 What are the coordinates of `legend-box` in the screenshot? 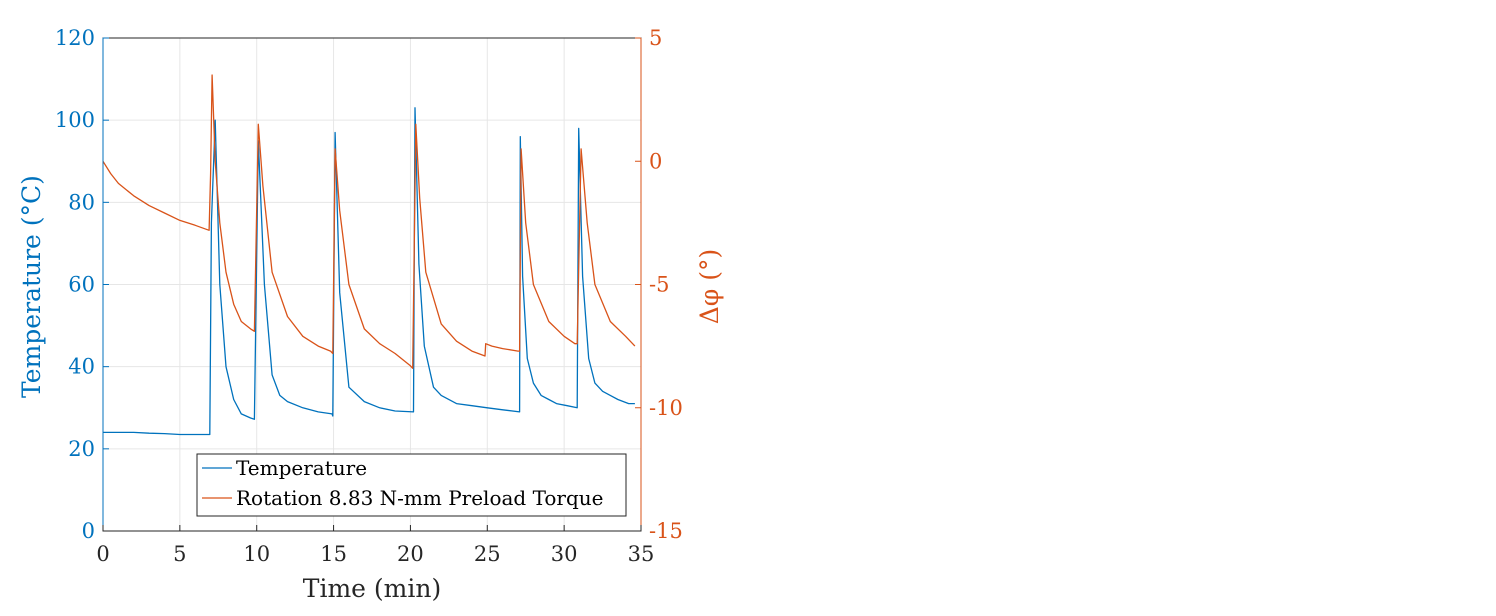 It's located at (411, 485).